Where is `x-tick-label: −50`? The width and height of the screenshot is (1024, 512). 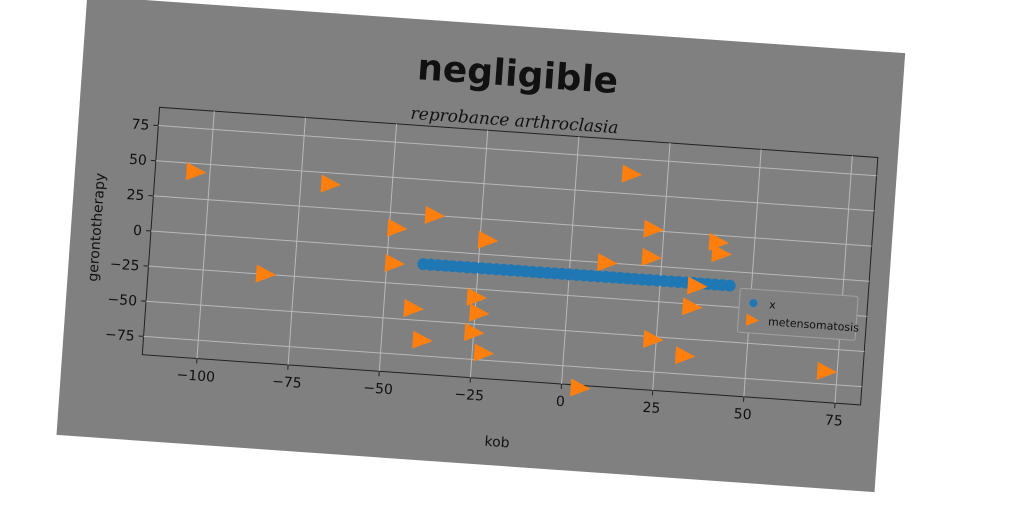
x-tick-label: −50 is located at coordinates (378, 389).